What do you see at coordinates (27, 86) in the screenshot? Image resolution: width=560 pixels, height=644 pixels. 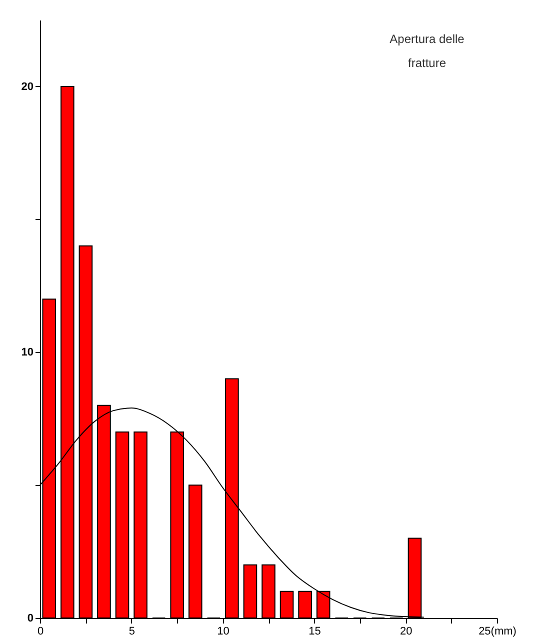 I see `y-tick-label: 20` at bounding box center [27, 86].